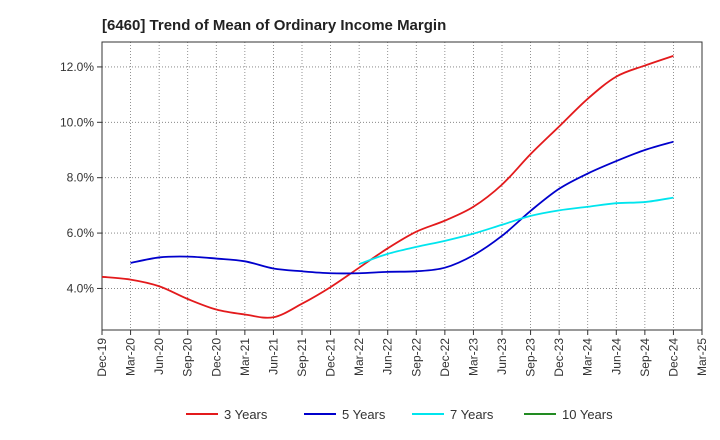 Image resolution: width=720 pixels, height=440 pixels. Describe the element at coordinates (81, 288) in the screenshot. I see `y-tick-label: 4.0%` at that location.